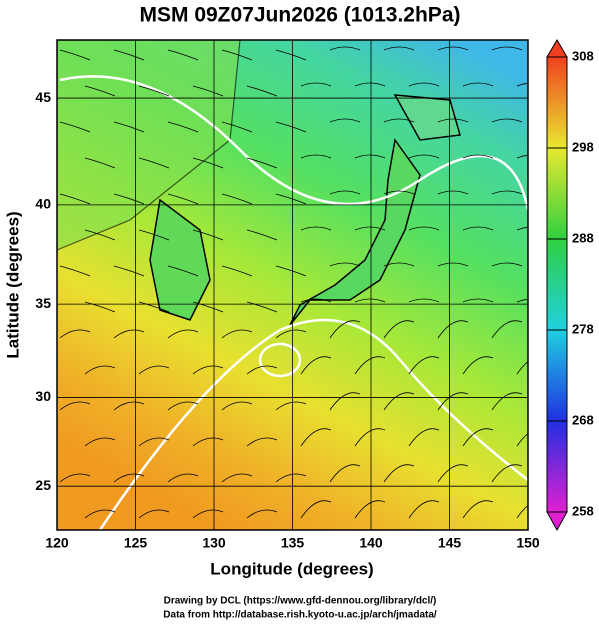 This screenshot has width=599, height=625. Describe the element at coordinates (371, 543) in the screenshot. I see `x-tick-label: 140` at that location.